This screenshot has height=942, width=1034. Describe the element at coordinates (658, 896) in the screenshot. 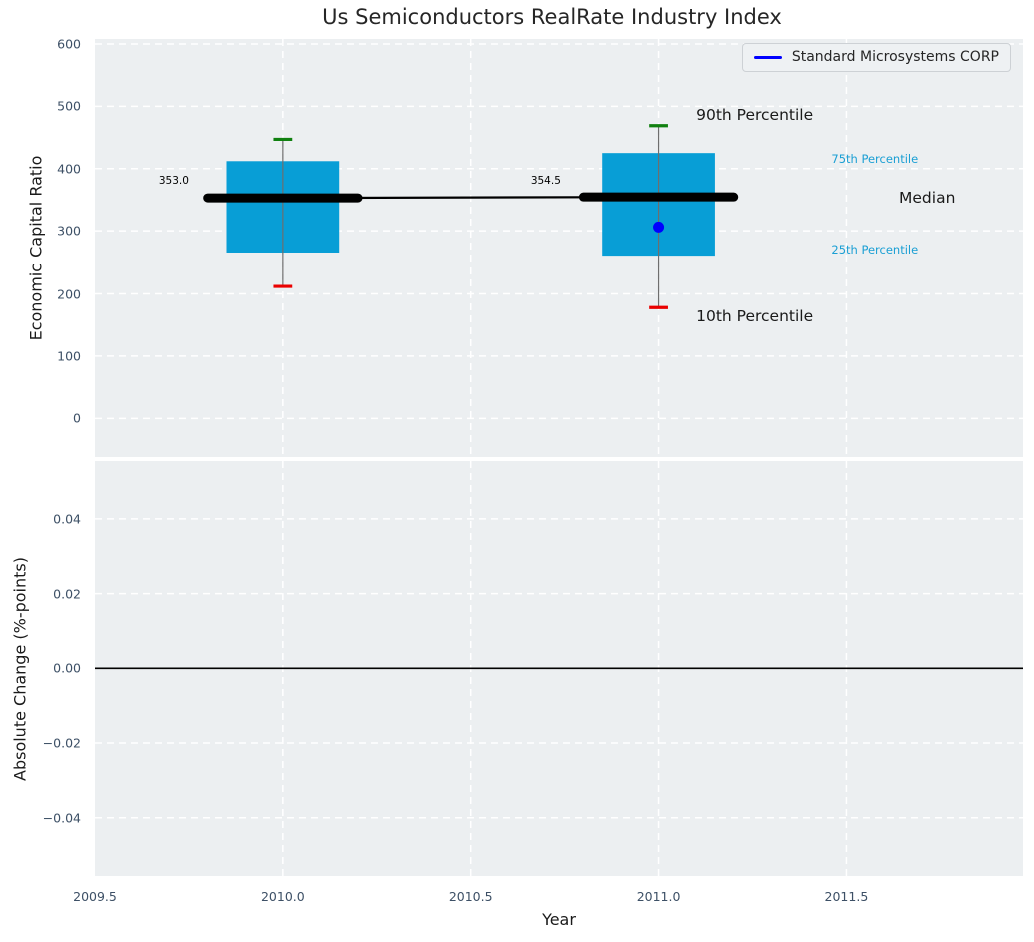

I see `x-tick-label: 2011.0` at that location.